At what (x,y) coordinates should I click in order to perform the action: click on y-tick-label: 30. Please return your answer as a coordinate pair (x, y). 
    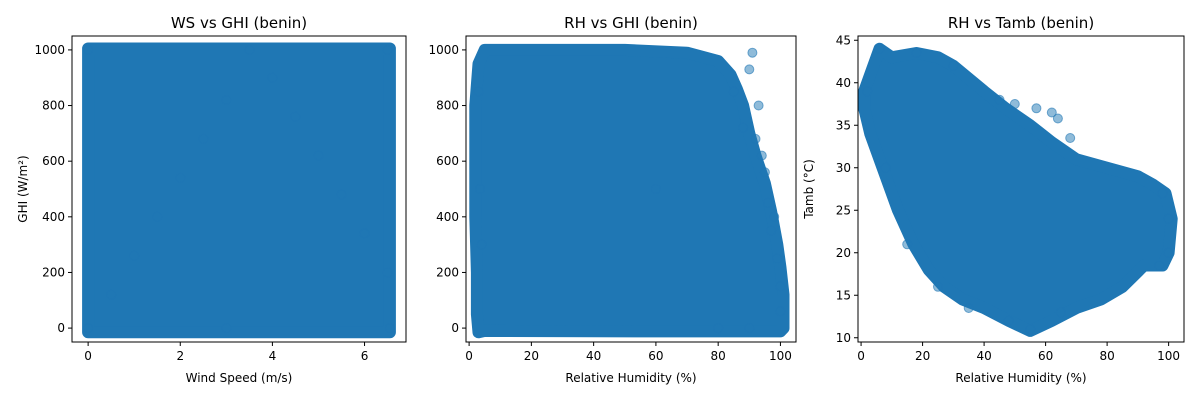
    Looking at the image, I should click on (843, 168).